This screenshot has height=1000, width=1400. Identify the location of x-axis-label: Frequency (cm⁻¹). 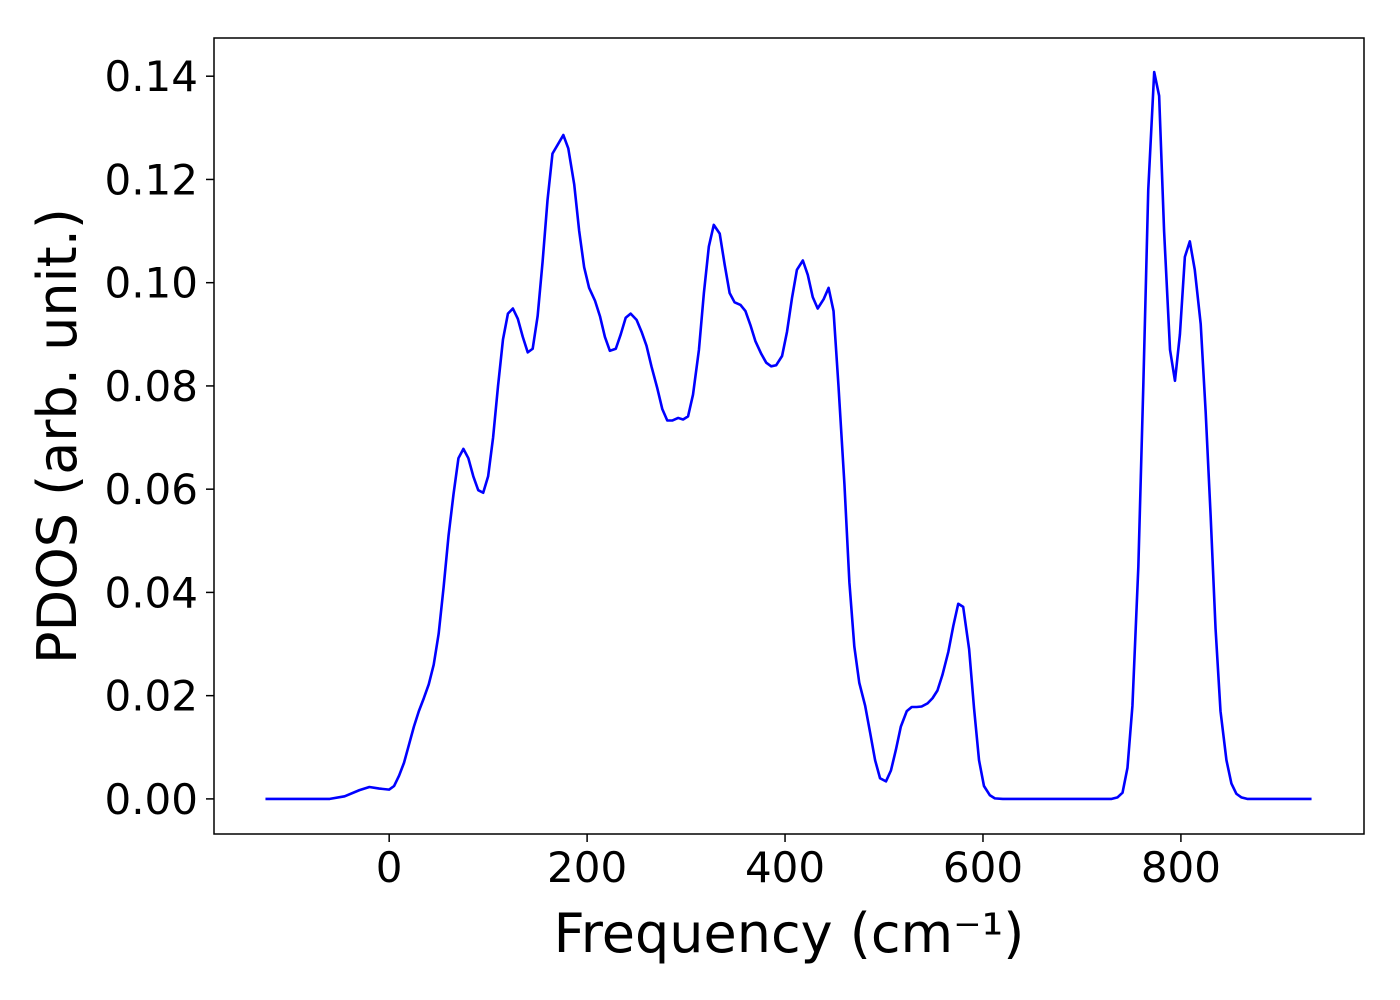
(789, 933).